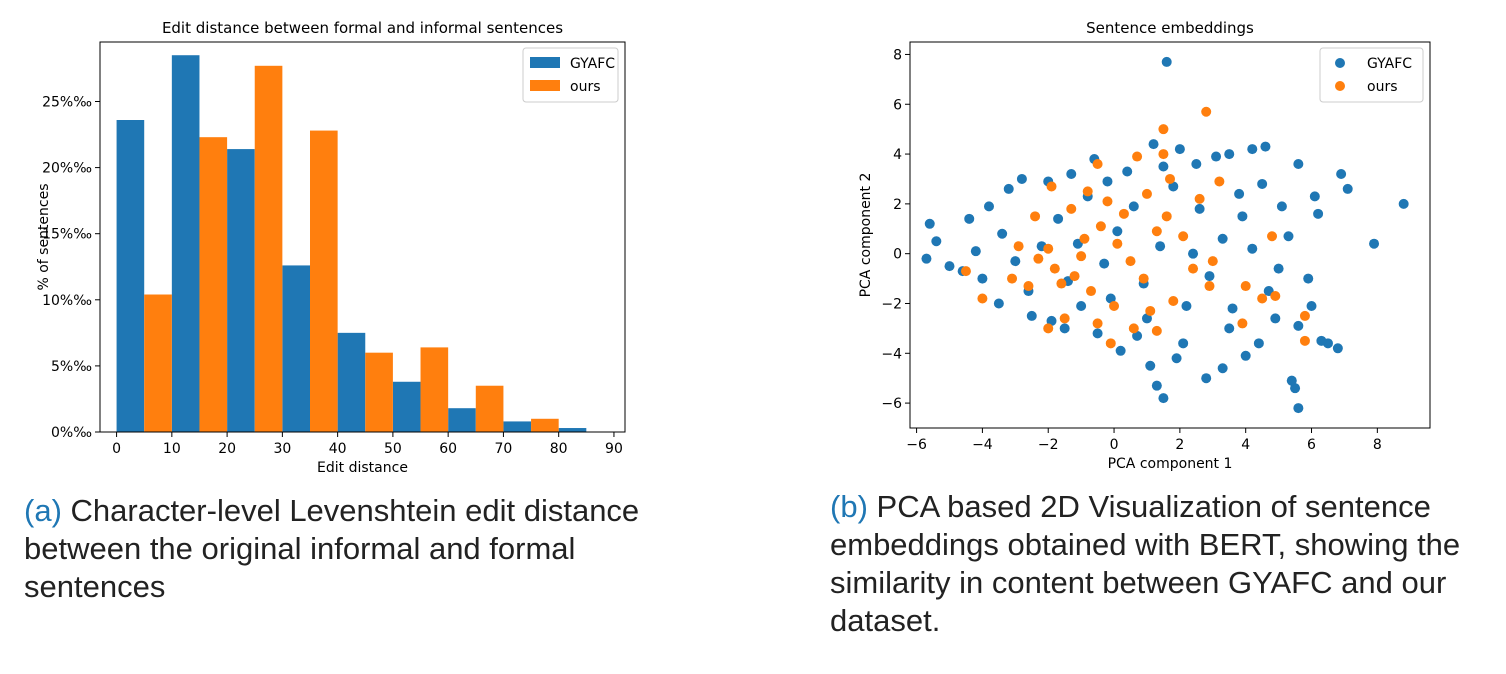  What do you see at coordinates (71, 367) in the screenshot?
I see `y-tick-label: 5%‰` at bounding box center [71, 367].